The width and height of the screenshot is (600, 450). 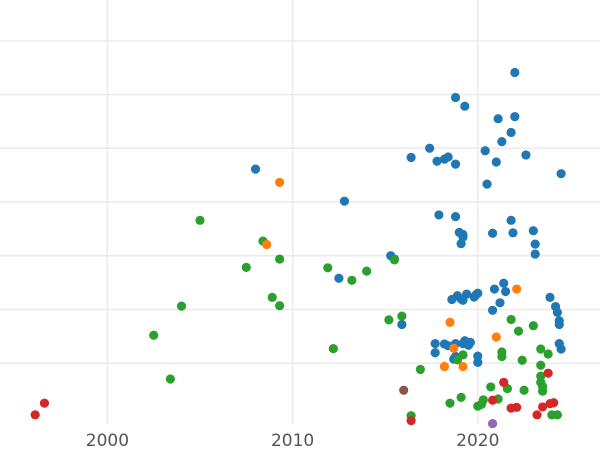 What do you see at coordinates (477, 440) in the screenshot?
I see `x-tick-label-2020: 2020` at bounding box center [477, 440].